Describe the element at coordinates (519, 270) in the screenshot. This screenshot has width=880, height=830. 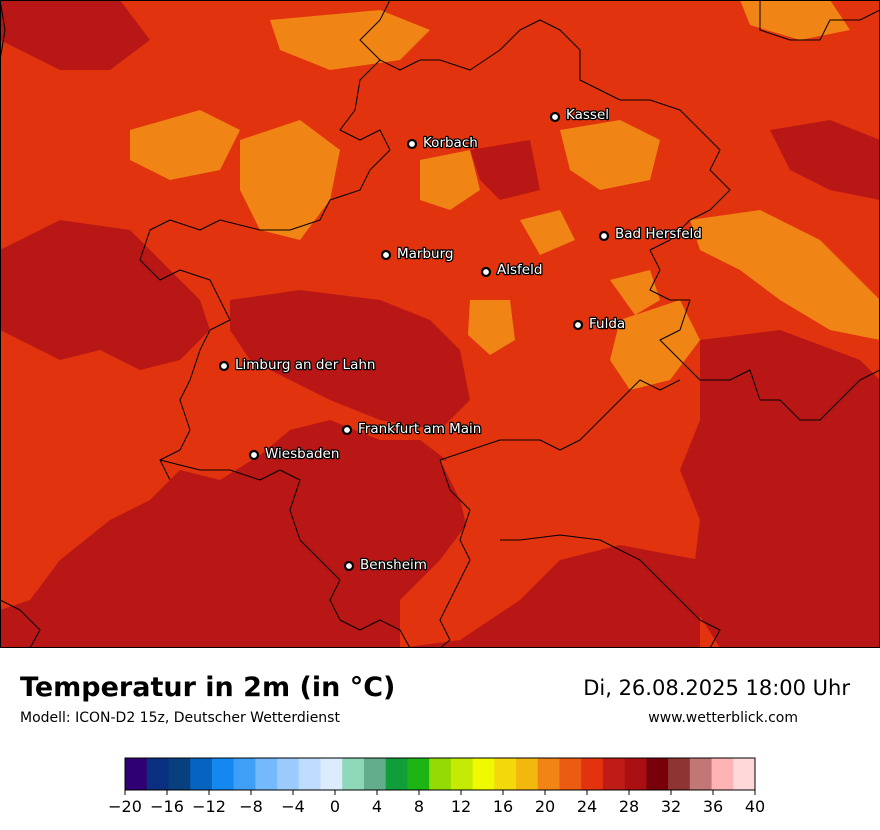
I see `city-label: Alsfeld` at that location.